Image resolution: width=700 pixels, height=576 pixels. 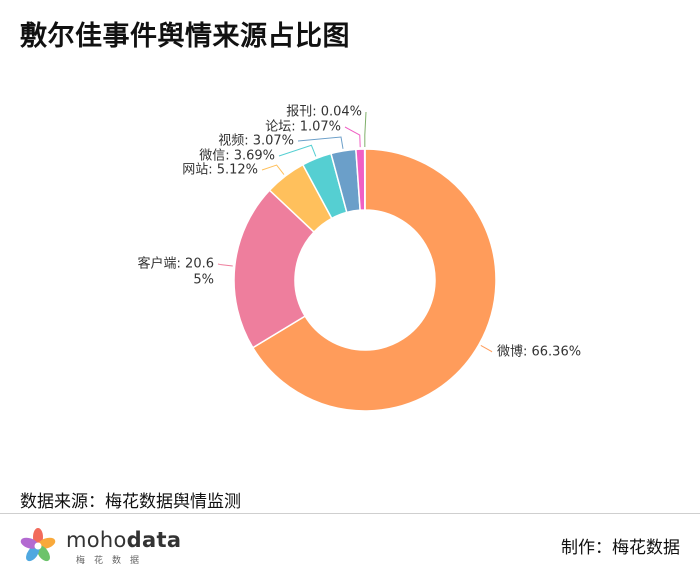 I want to click on label-客户端-cont: 5%, so click(x=203, y=280).